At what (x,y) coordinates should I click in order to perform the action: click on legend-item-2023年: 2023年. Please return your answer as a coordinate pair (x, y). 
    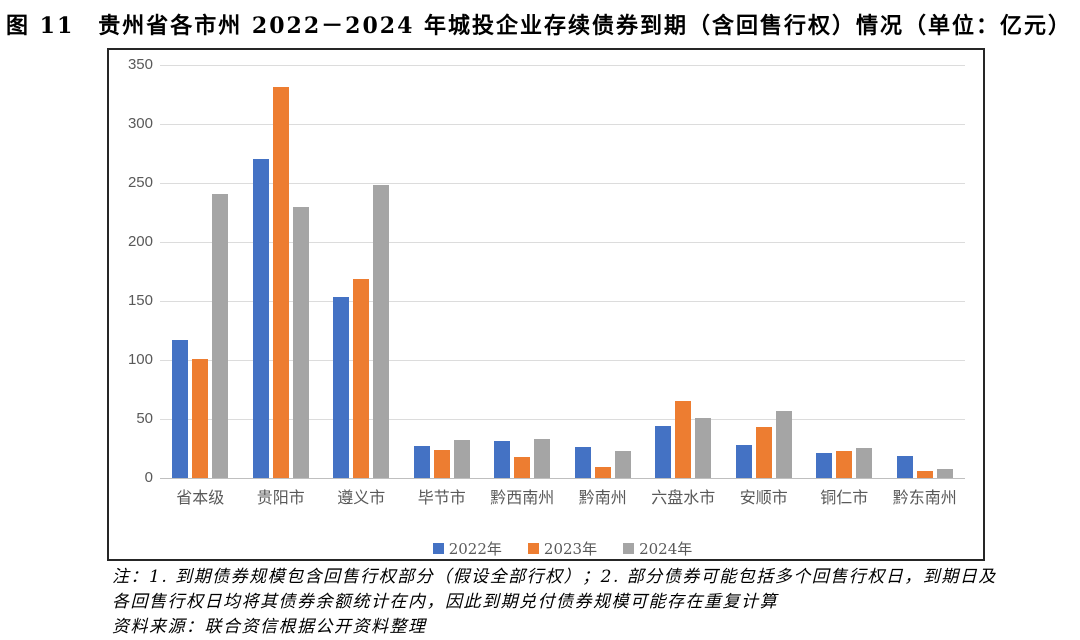
    Looking at the image, I should click on (562, 548).